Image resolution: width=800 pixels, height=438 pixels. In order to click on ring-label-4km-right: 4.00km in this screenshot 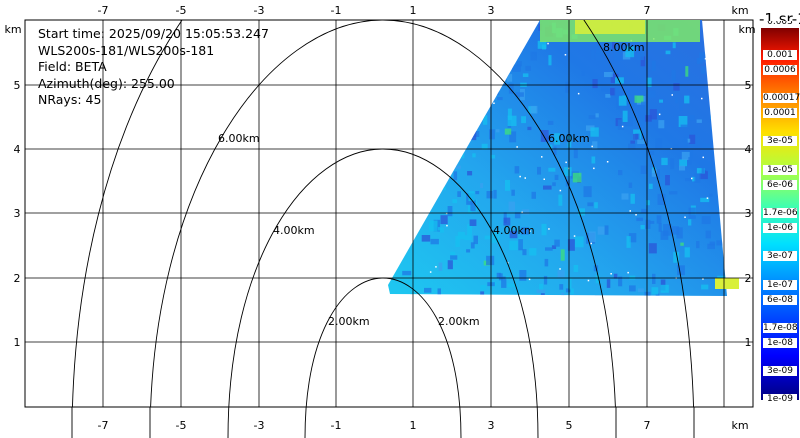, I will do `click(514, 230)`.